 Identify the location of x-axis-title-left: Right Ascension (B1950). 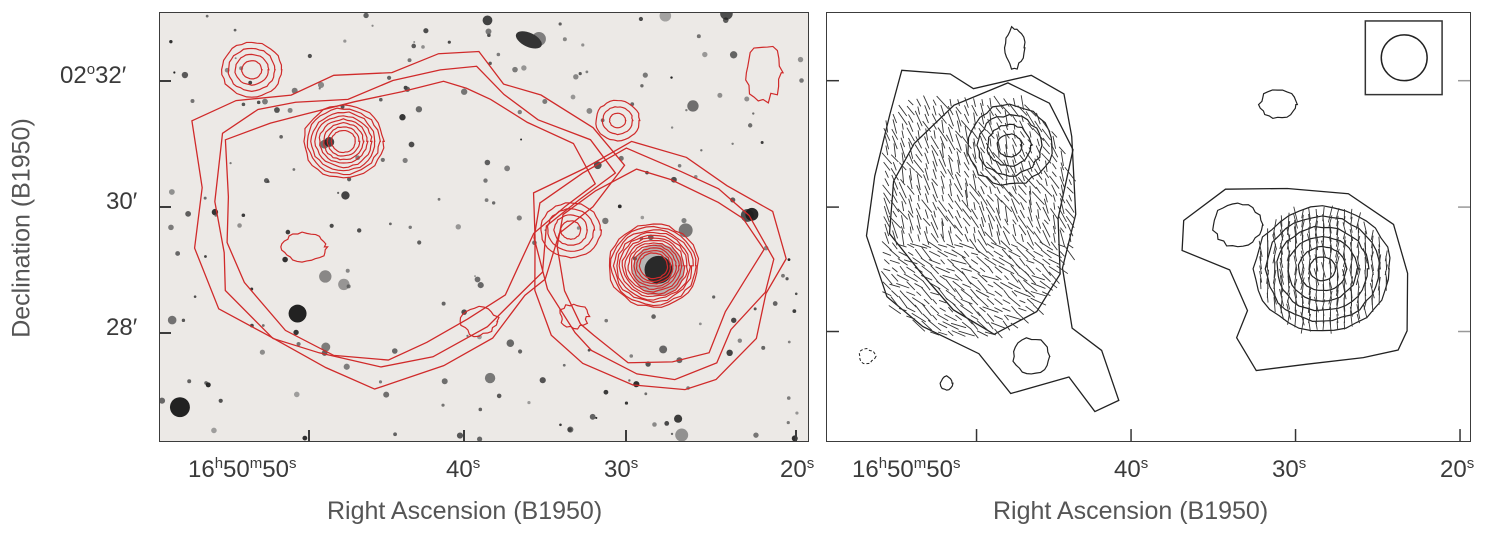
(465, 511).